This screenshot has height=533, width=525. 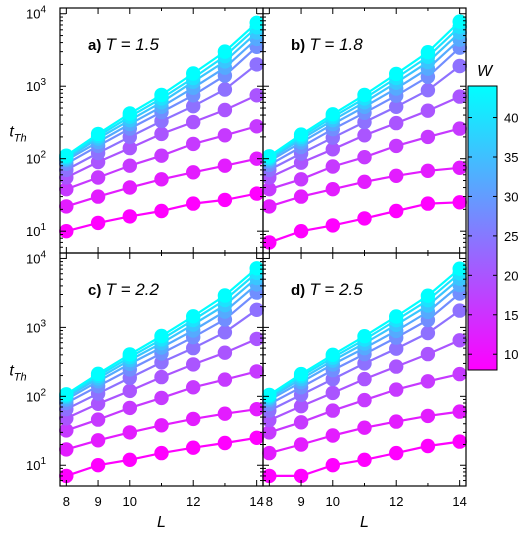 I want to click on x-tick-label: 9, so click(x=300, y=501).